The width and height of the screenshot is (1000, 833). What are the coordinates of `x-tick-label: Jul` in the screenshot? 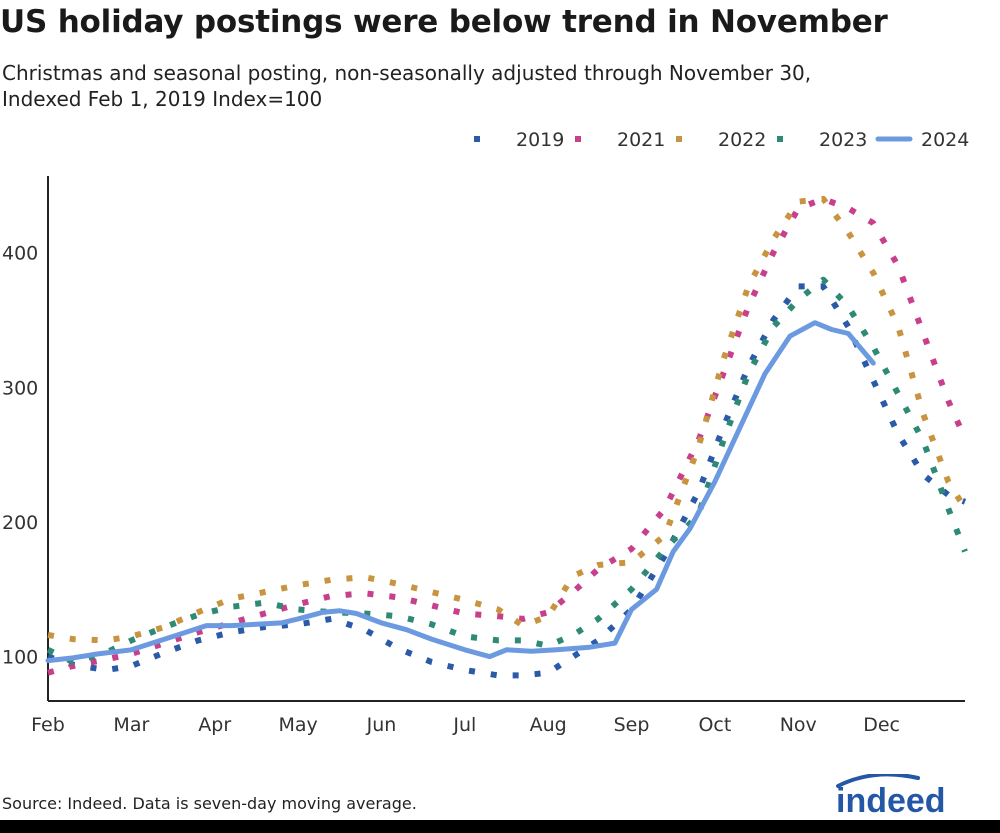 It's located at (464, 725).